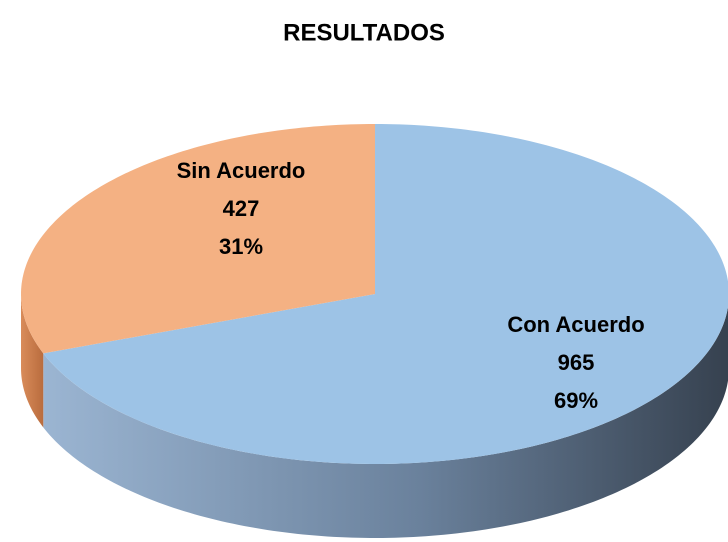  I want to click on slice-percent-label: 31%, so click(241, 246).